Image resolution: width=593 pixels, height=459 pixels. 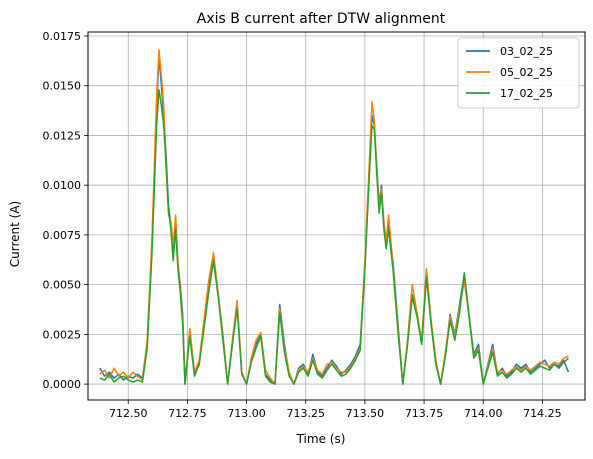 What do you see at coordinates (365, 413) in the screenshot?
I see `x-tick-label: 713.50` at bounding box center [365, 413].